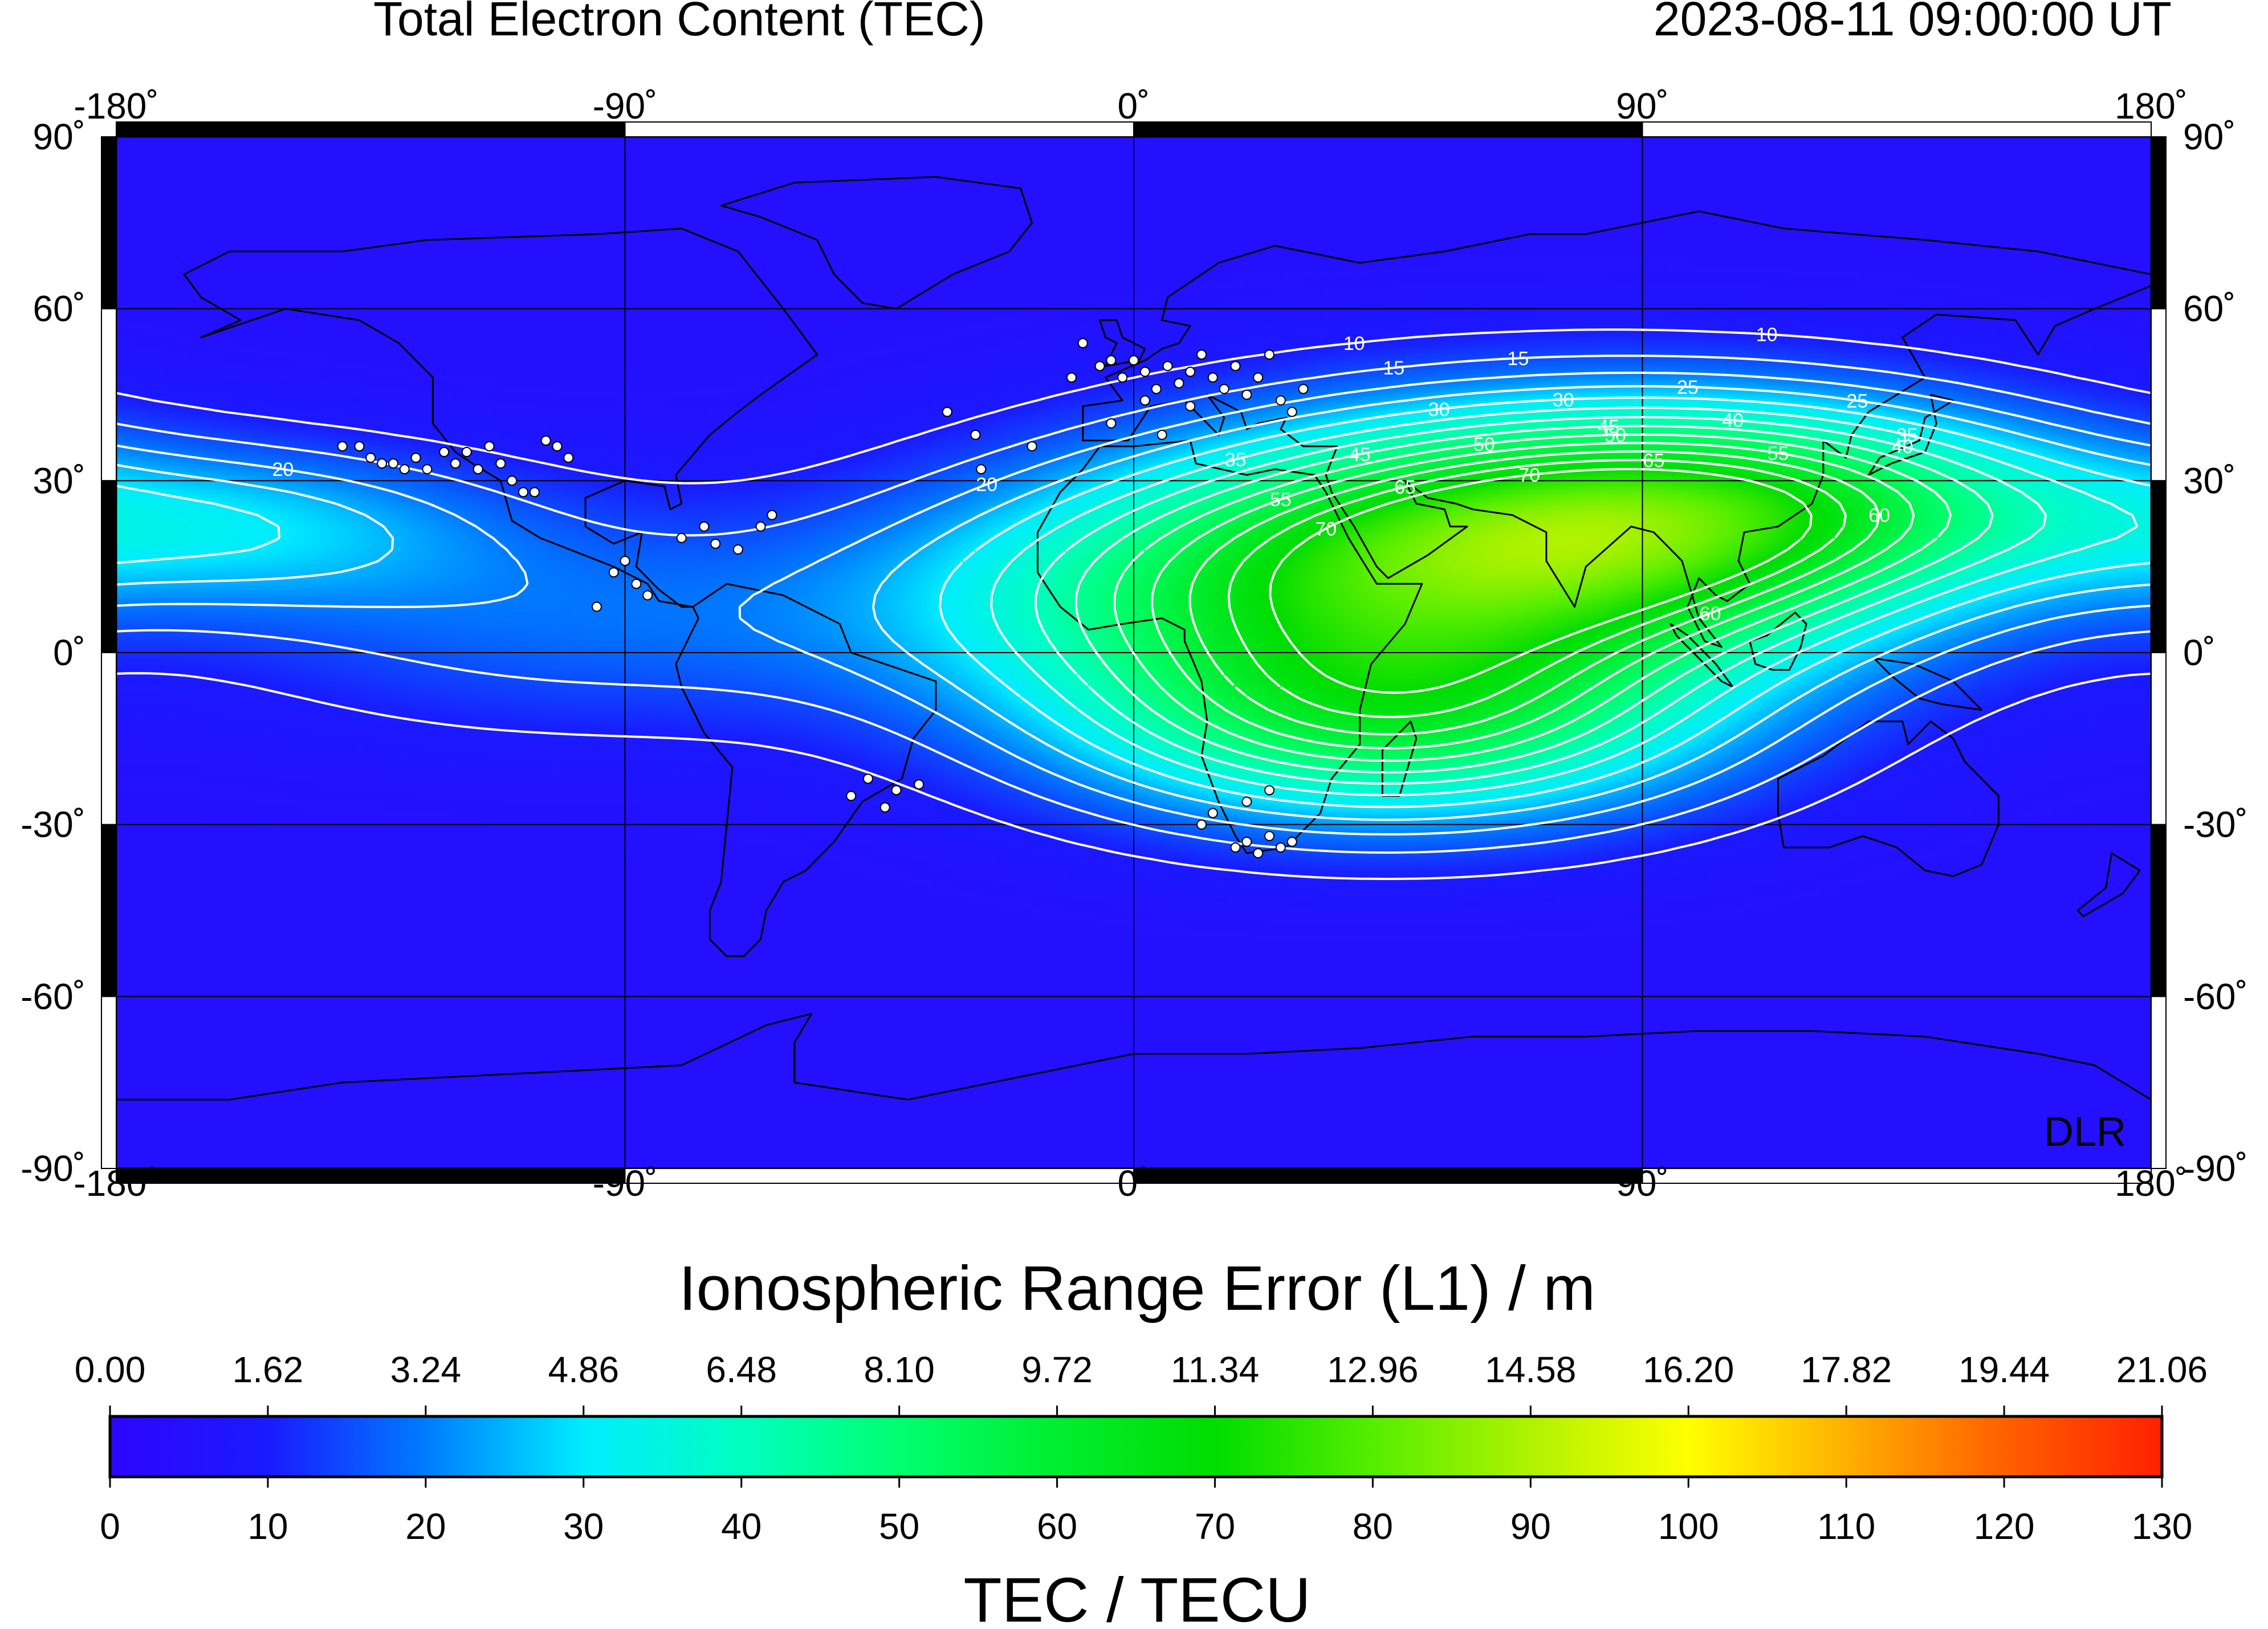 The height and width of the screenshot is (1629, 2268). Describe the element at coordinates (1215, 1370) in the screenshot. I see `range-tick-label: 11.34` at that location.